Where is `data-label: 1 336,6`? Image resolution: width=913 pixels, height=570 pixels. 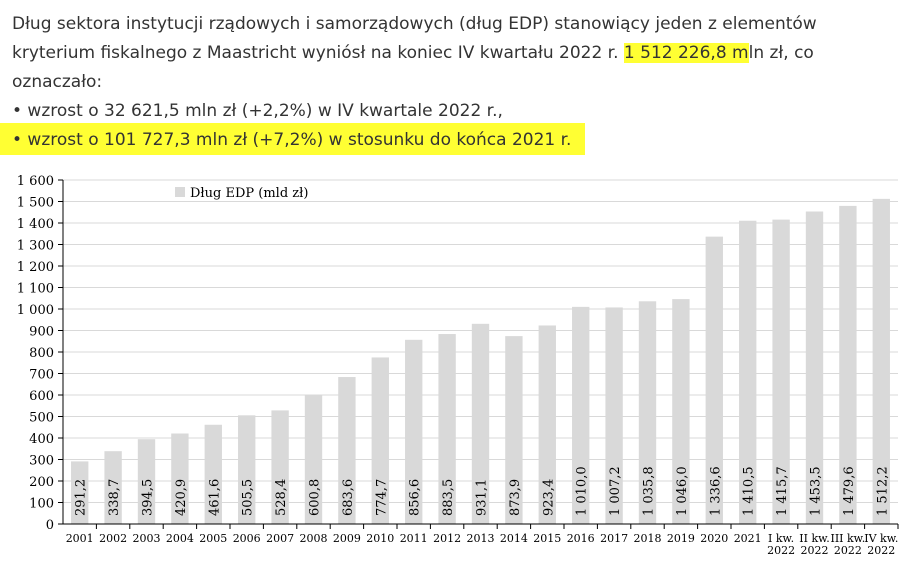 data-label: 1 336,6 is located at coordinates (715, 491).